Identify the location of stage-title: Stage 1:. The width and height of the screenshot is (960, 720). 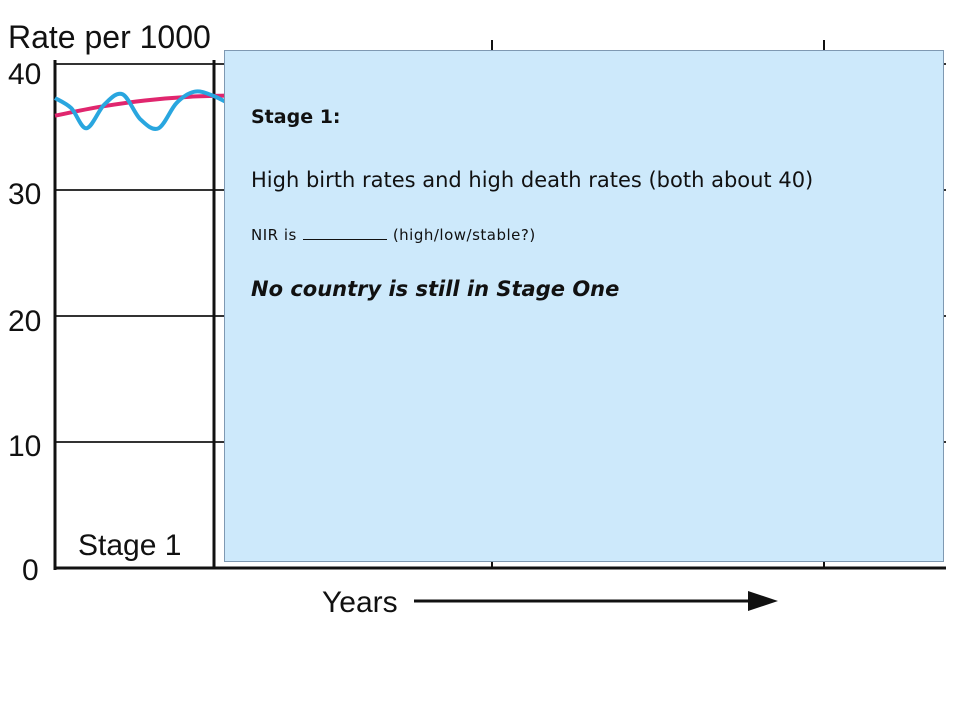
(296, 117).